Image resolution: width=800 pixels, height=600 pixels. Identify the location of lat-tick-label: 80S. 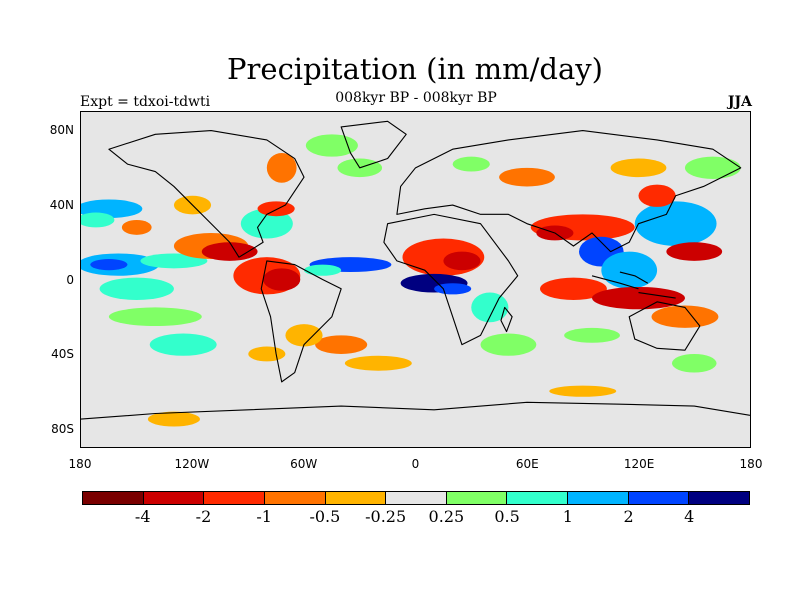
(62, 429).